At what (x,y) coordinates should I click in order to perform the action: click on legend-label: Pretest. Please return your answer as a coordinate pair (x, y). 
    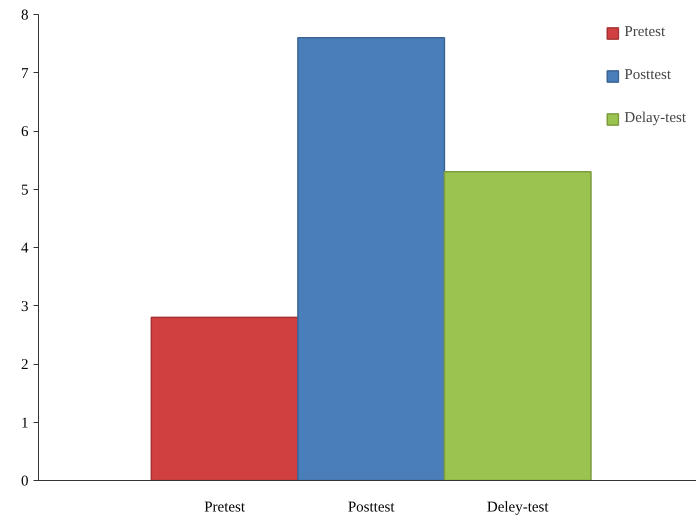
    Looking at the image, I should click on (645, 32).